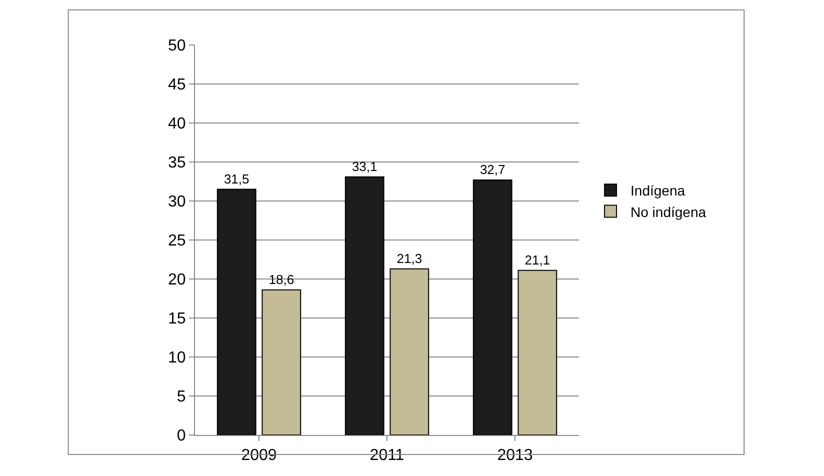 The height and width of the screenshot is (476, 824). I want to click on y-tick-label: 30, so click(177, 202).